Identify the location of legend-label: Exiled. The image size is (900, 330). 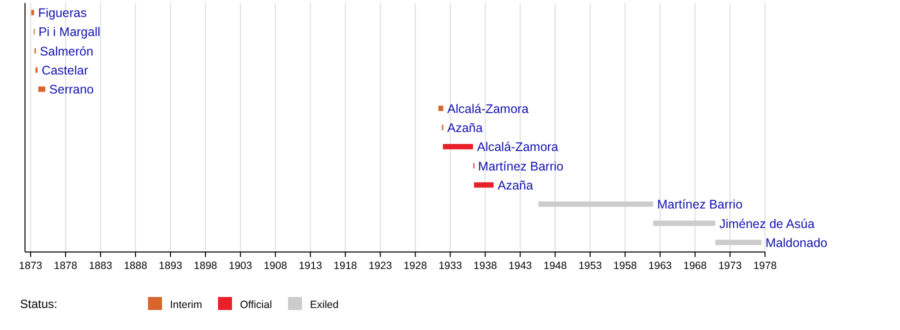
(324, 305).